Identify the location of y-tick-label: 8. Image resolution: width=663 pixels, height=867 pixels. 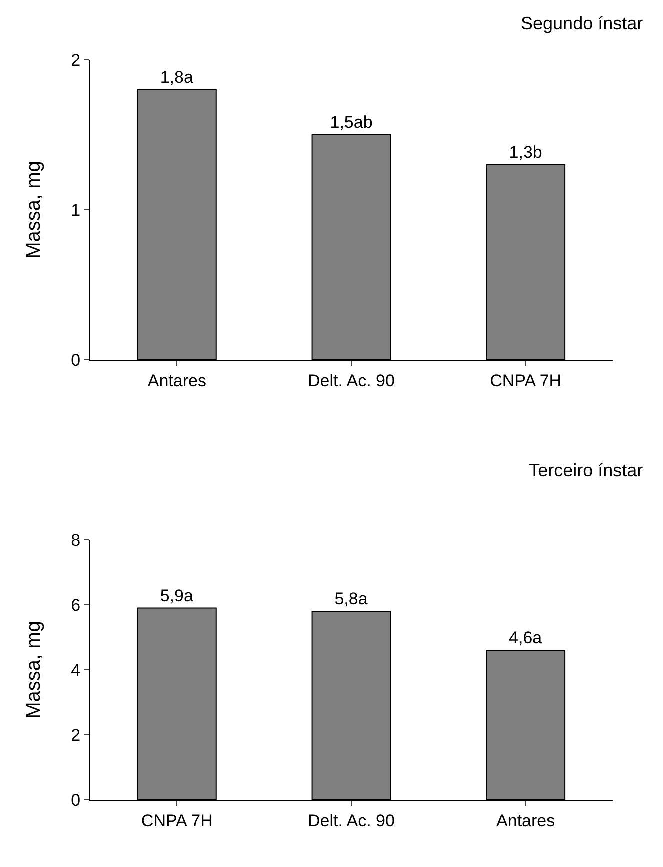
(76, 540).